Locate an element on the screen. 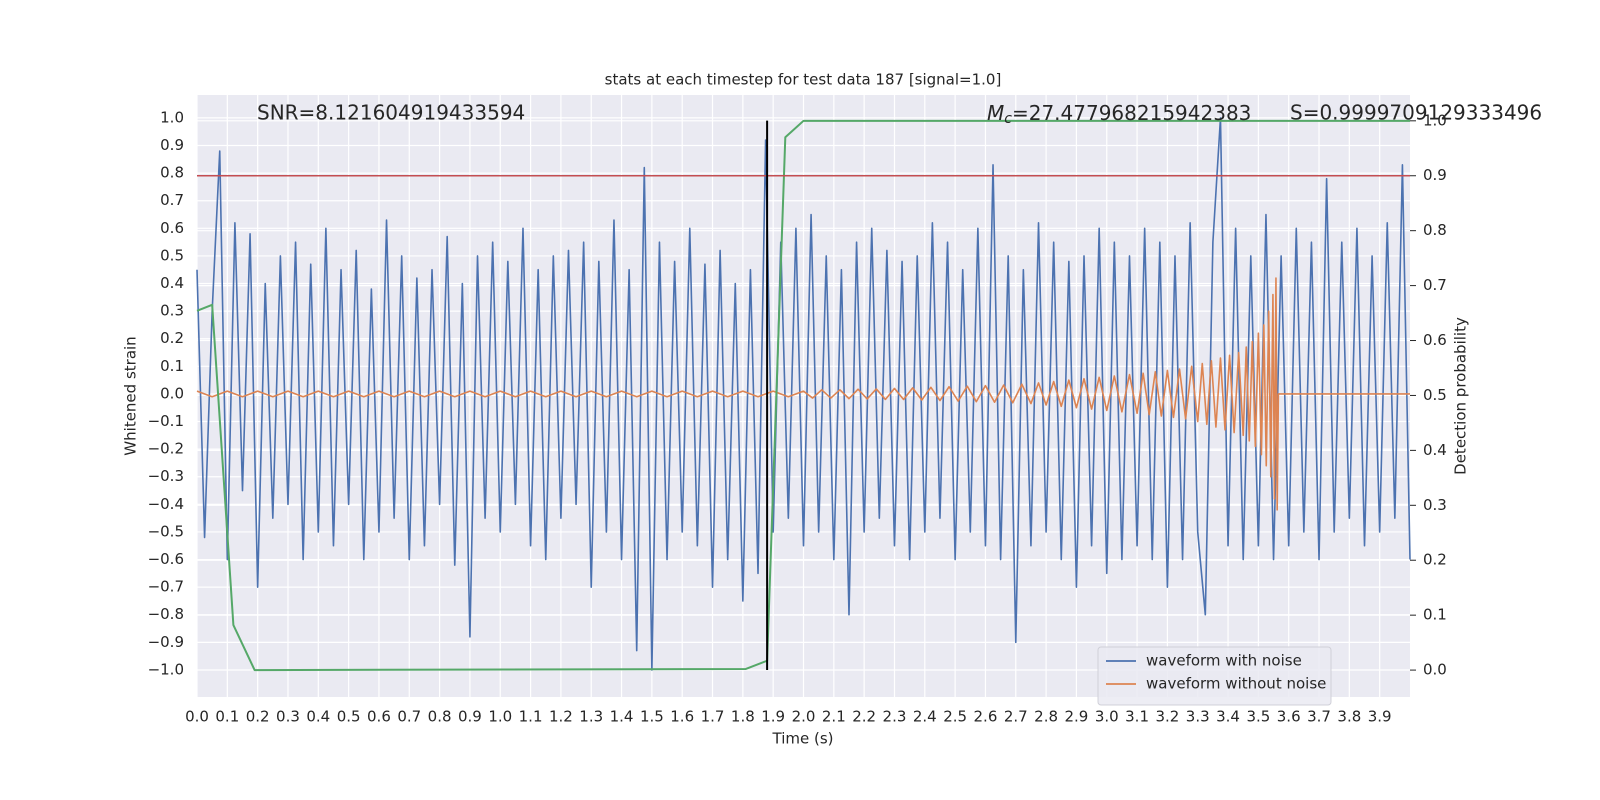  y2-tick-label: 0.8 is located at coordinates (1435, 230).